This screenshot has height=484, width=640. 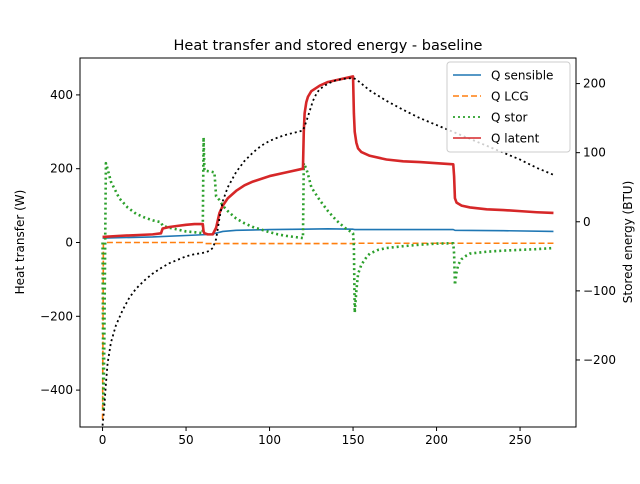 I want to click on y2-tick-label: −200, so click(x=599, y=360).